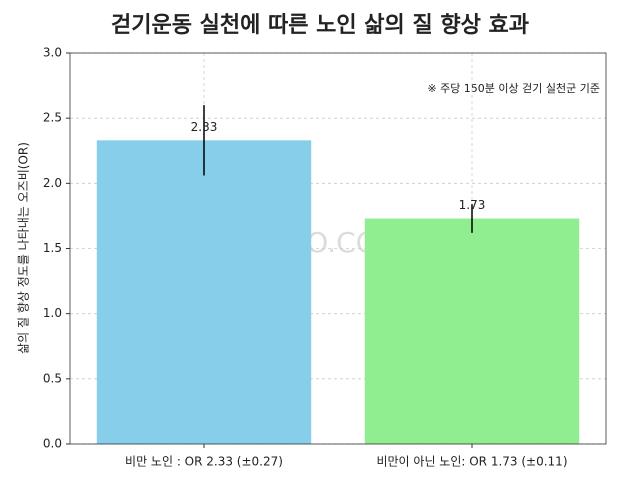 The image size is (640, 482). I want to click on y-tick-label: 1.0, so click(52, 313).